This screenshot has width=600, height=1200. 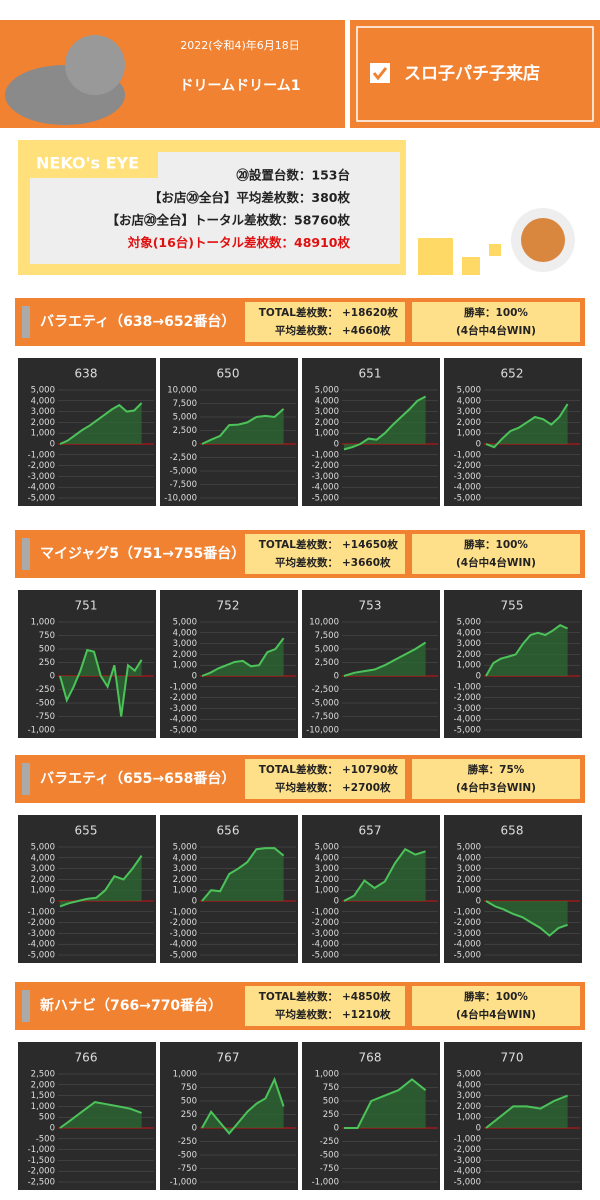 I want to click on y-tick-label: -1,500, so click(x=41, y=1161).